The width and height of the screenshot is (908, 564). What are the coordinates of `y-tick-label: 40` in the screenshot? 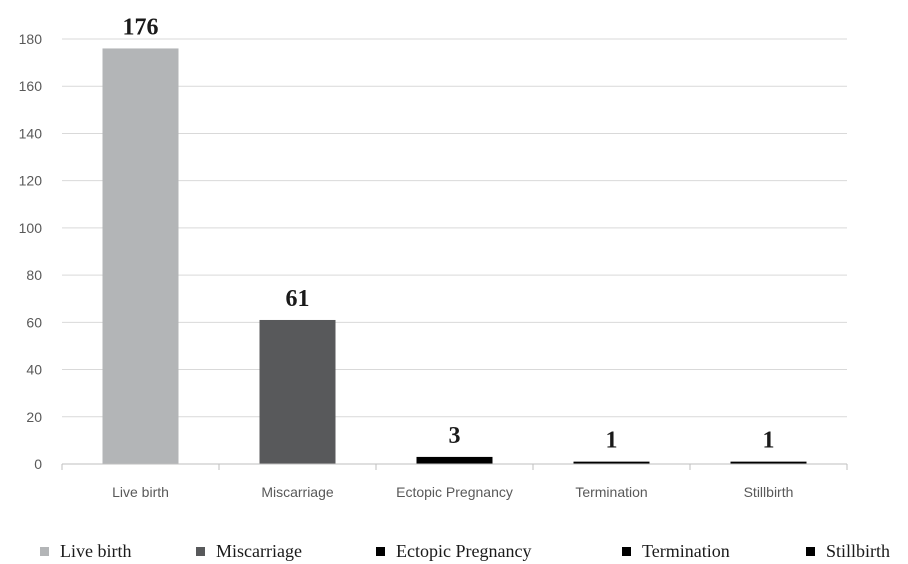 It's located at (34, 370).